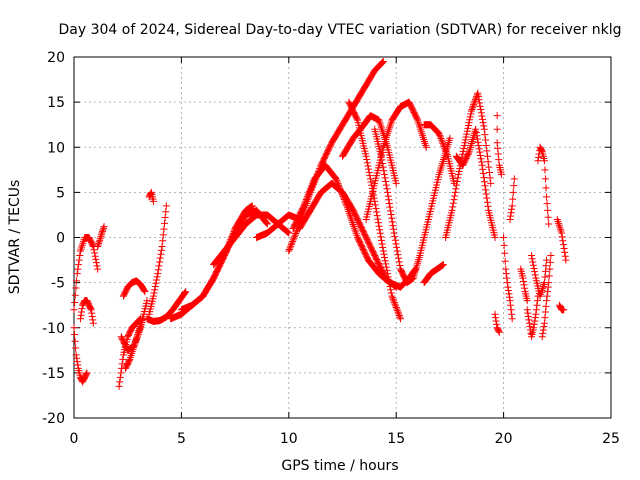 The width and height of the screenshot is (640, 480). What do you see at coordinates (53, 329) in the screenshot?
I see `y-tick-label: -10` at bounding box center [53, 329].